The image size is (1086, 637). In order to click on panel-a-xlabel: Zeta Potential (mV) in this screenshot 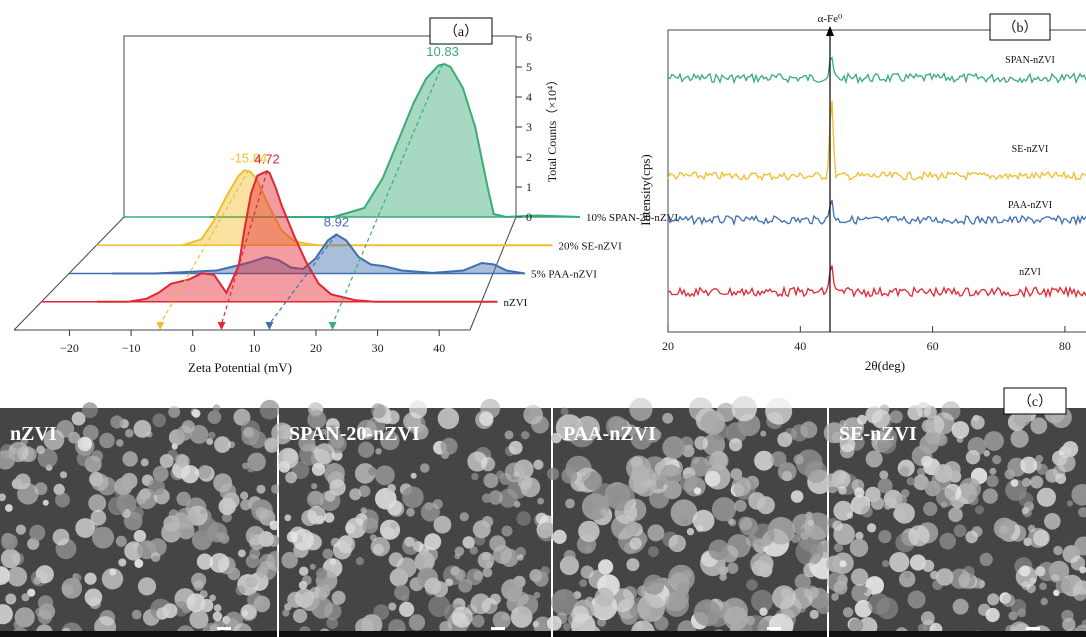, I will do `click(240, 367)`.